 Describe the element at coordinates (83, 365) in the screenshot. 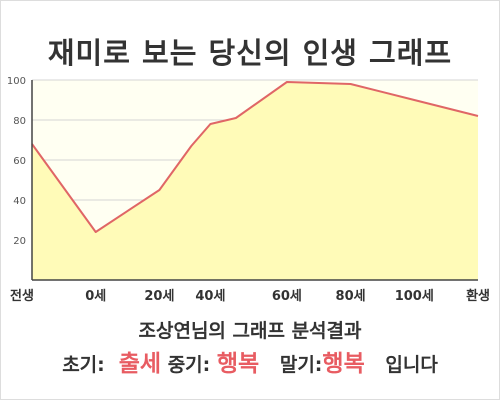

I see `early-label: 초기:` at that location.